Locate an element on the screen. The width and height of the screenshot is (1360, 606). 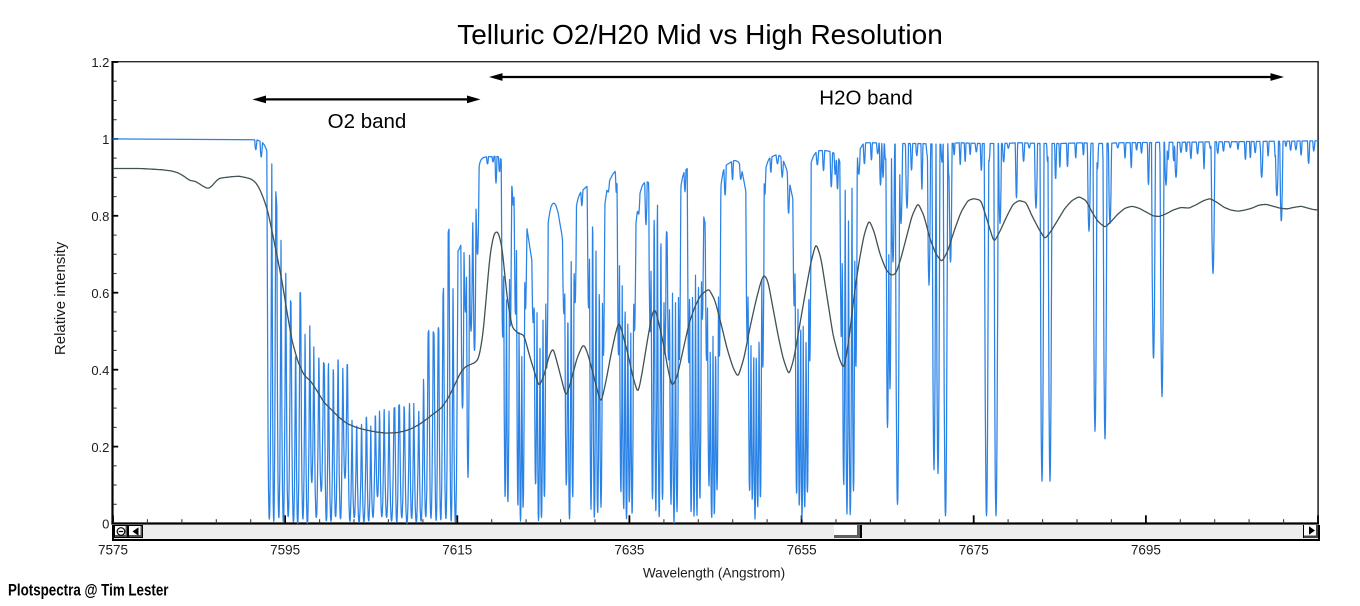
svg-text: 0.2 is located at coordinates (100, 447).